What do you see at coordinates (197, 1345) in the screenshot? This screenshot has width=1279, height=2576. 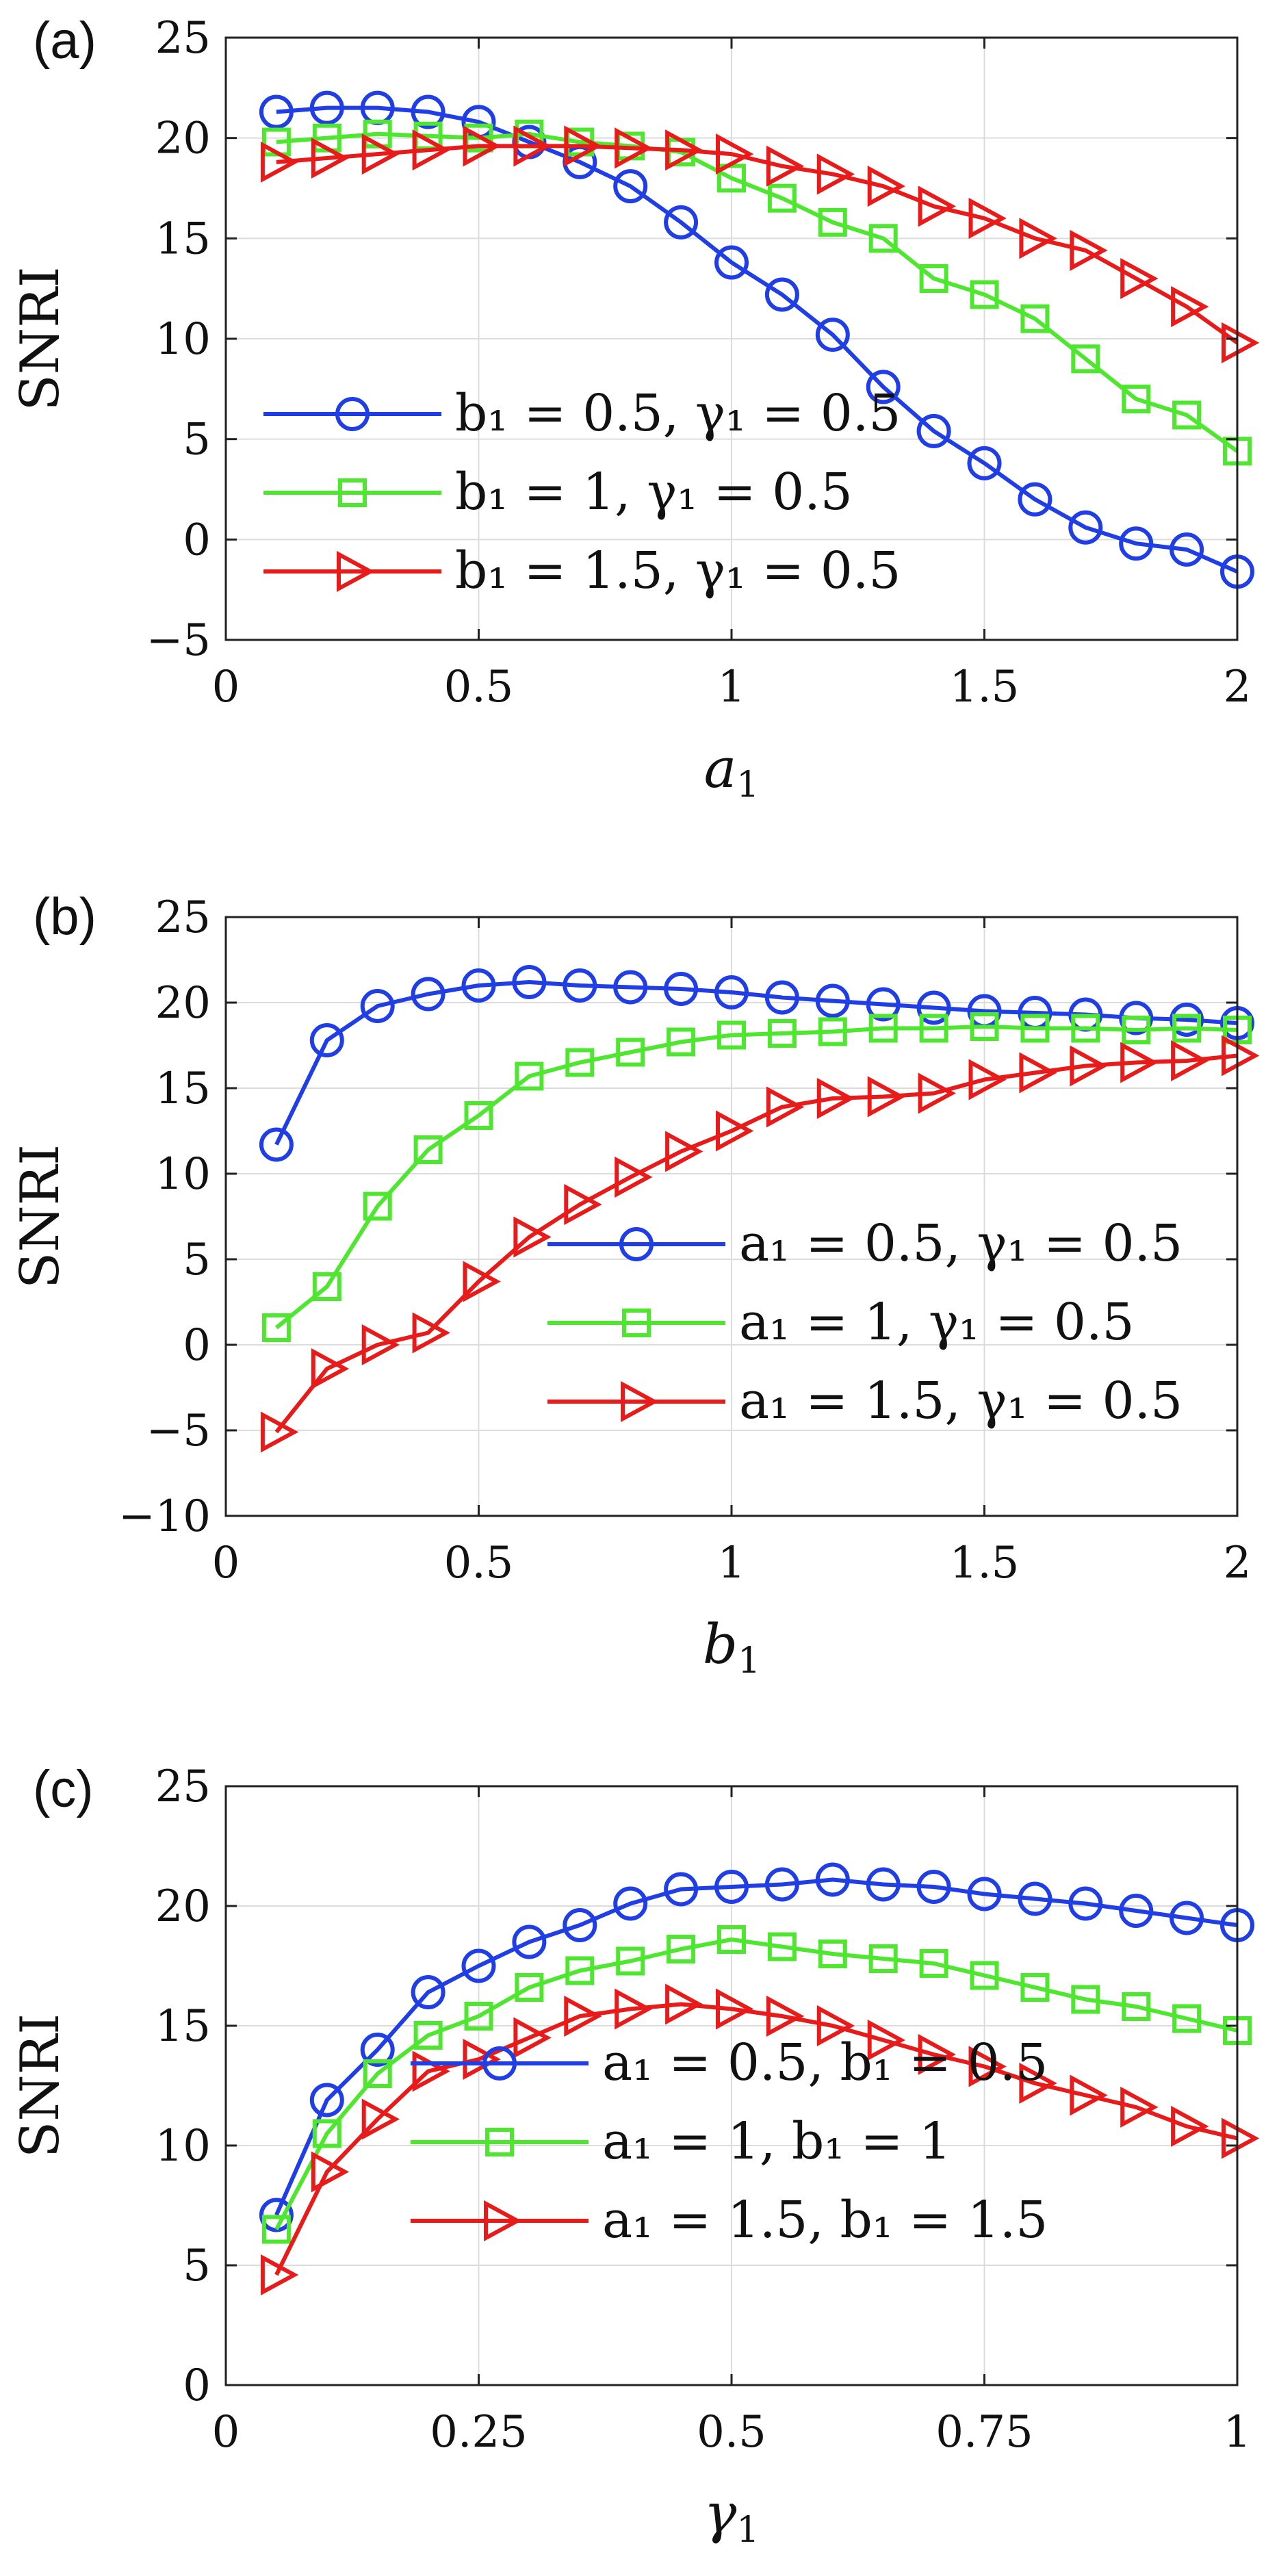 I see `y-tick-label: 0` at bounding box center [197, 1345].